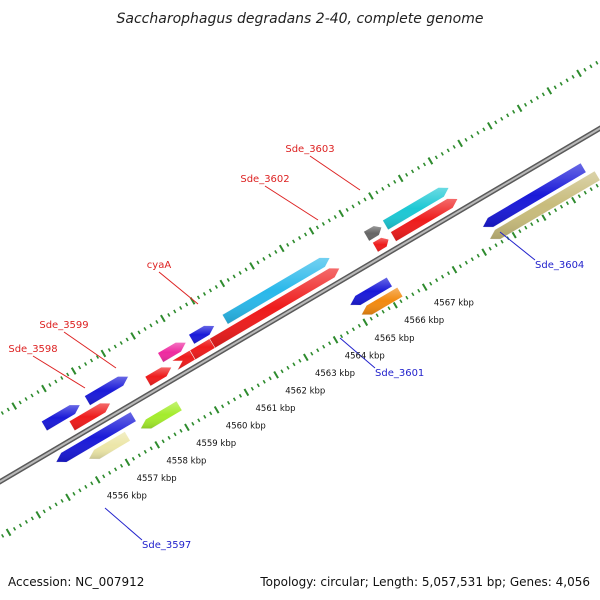 Image resolution: width=600 pixels, height=600 pixels. I want to click on gene-label: cyaA, so click(159, 265).